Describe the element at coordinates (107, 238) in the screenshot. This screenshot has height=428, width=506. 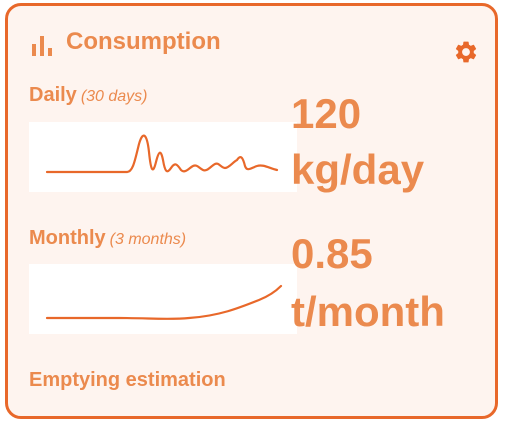
I see `monthly-label: Monthly (3 months)` at that location.